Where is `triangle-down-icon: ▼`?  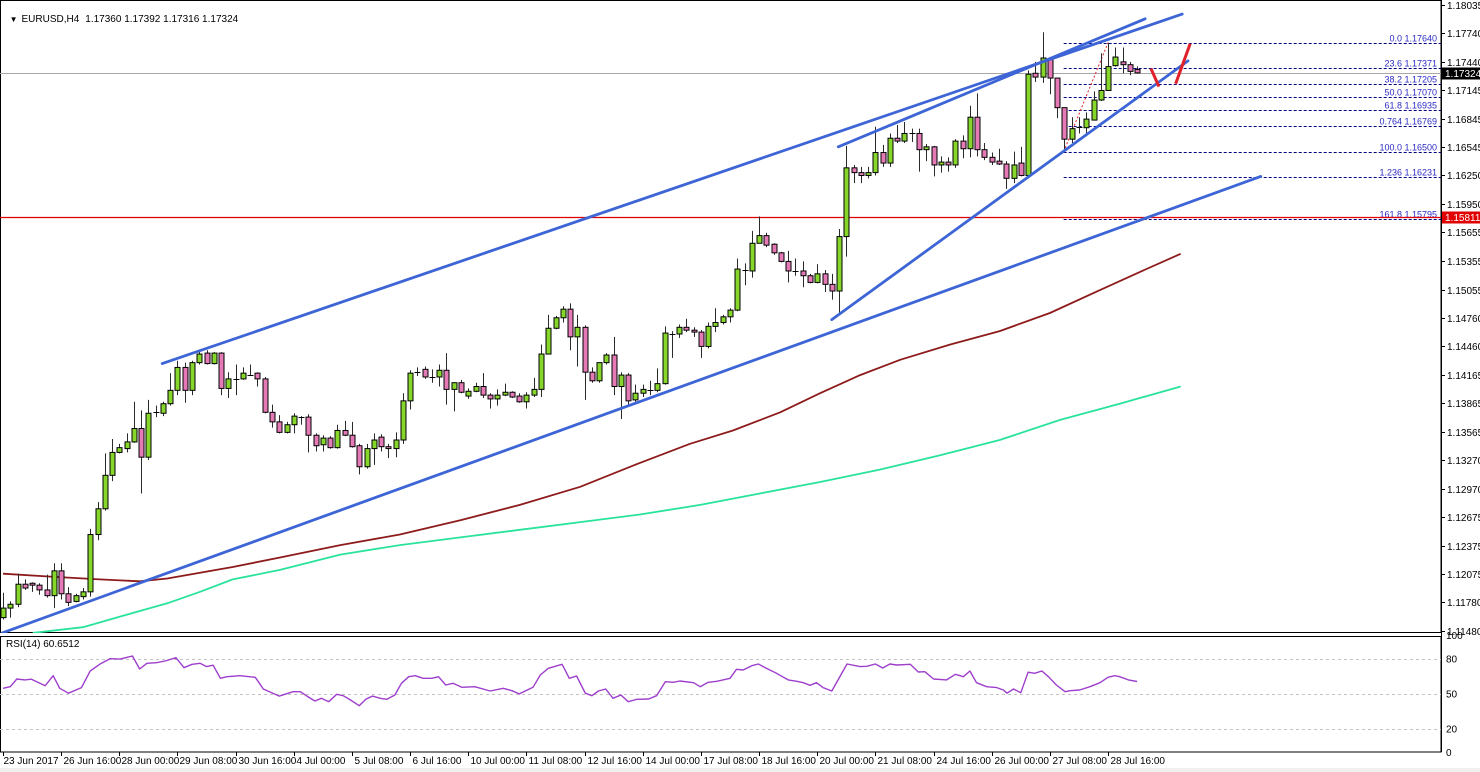
triangle-down-icon: ▼ is located at coordinates (13, 19).